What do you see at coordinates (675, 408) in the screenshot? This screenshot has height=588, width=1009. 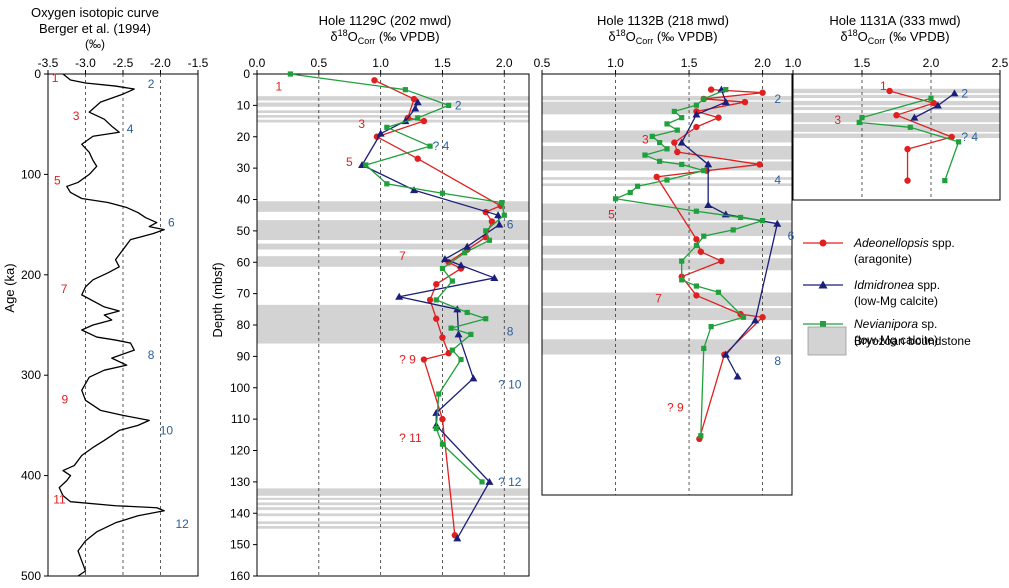 I see `h1132b-stage-label: ? 9` at bounding box center [675, 408].